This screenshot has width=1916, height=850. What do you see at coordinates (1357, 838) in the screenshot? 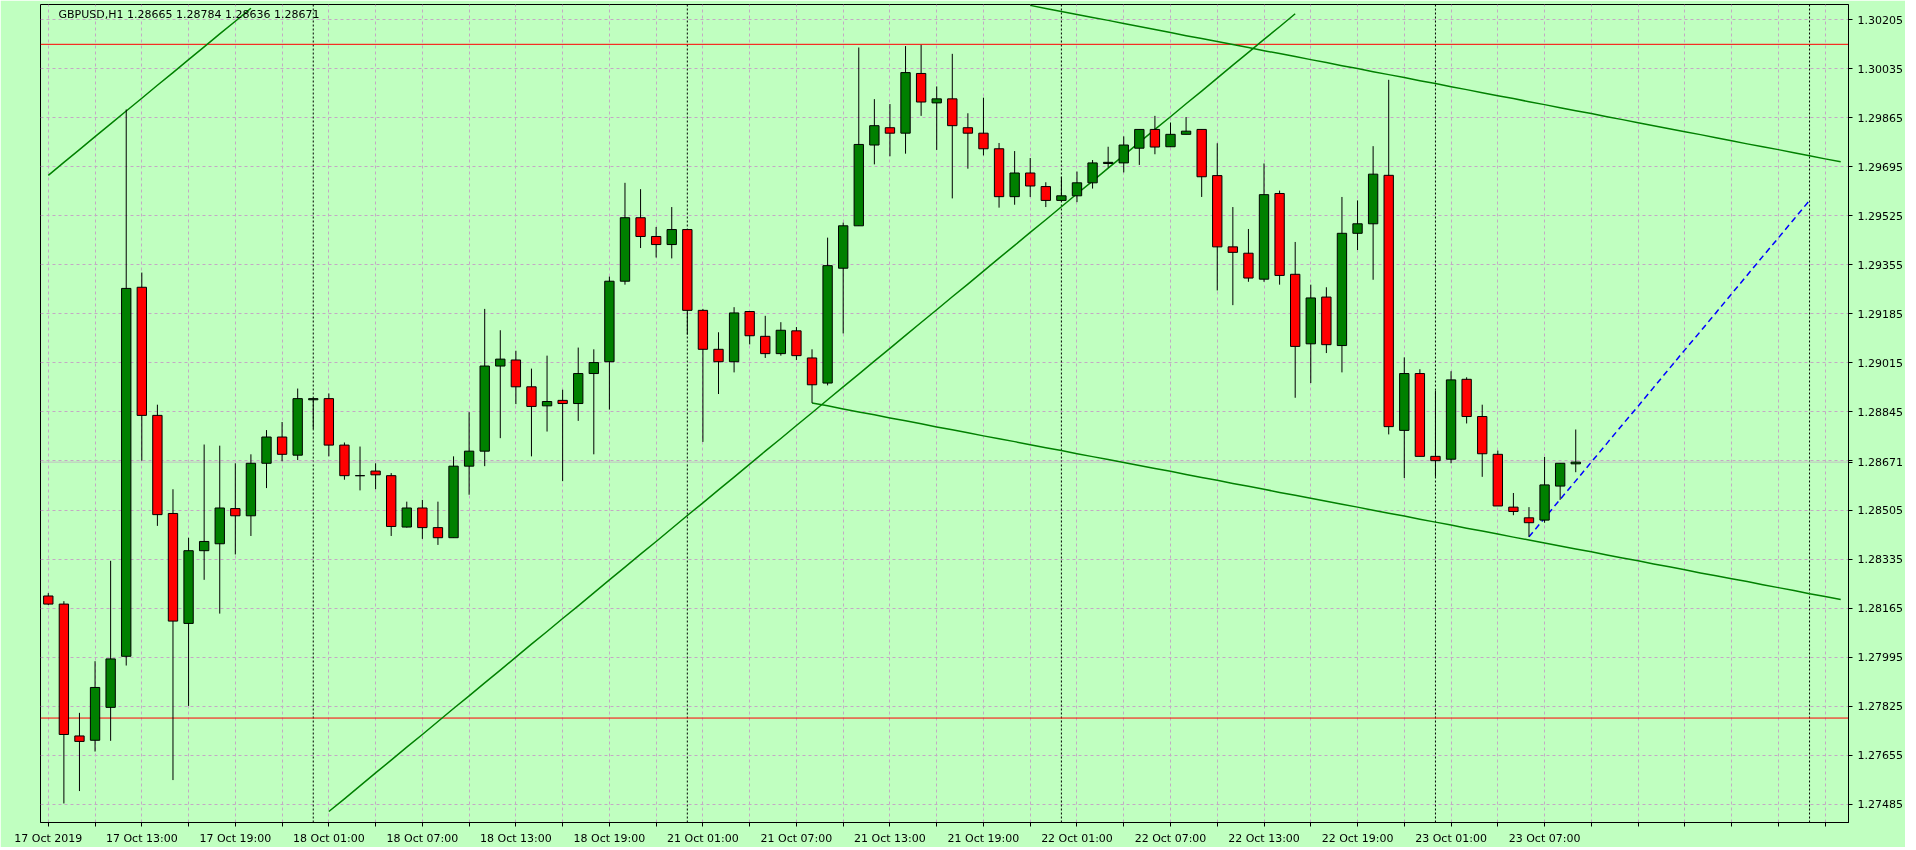
I see `x-tick-label: 22 Oct 19:00` at bounding box center [1357, 838].